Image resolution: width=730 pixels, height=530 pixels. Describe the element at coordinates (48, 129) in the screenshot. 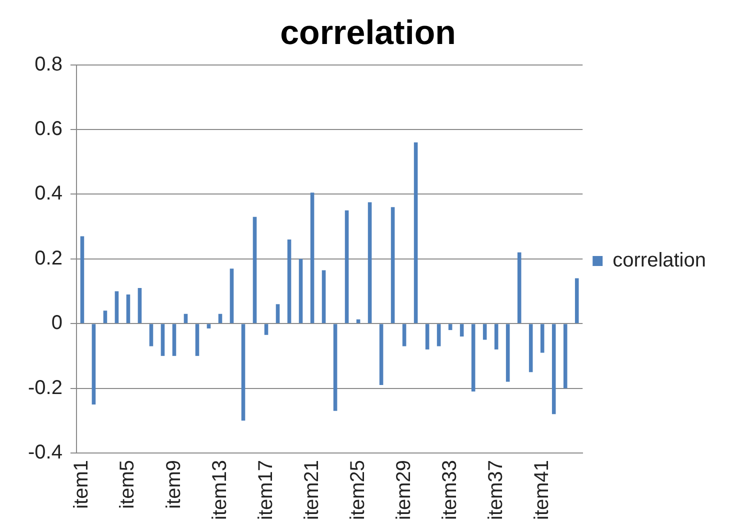

I see `y-tick-label: 0.6` at that location.